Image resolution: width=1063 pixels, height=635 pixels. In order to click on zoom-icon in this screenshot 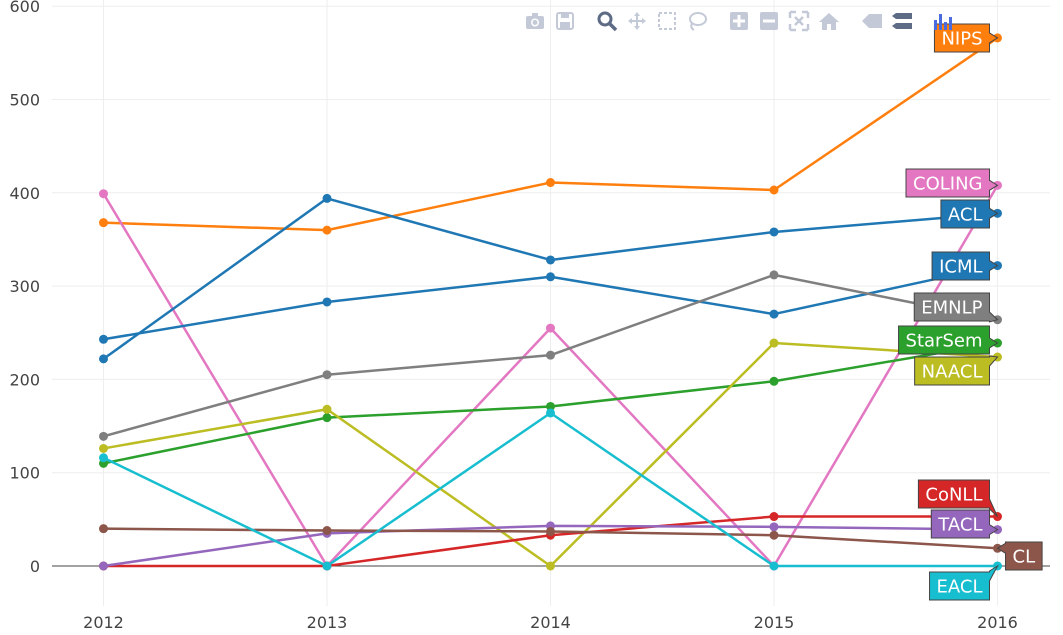, I will do `click(607, 21)`.